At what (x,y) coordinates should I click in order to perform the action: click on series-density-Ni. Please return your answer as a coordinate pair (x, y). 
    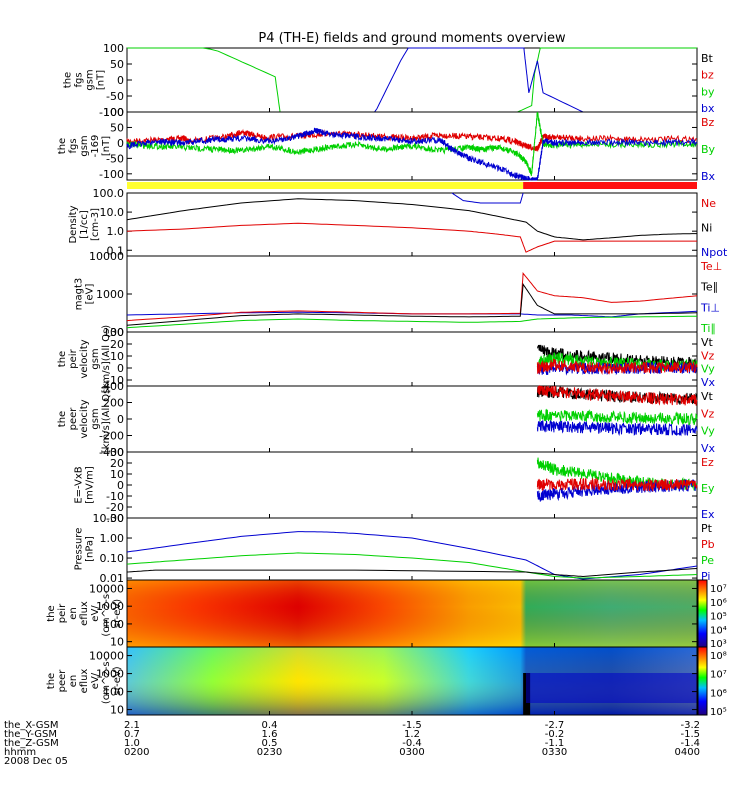
    Looking at the image, I should click on (411, 219).